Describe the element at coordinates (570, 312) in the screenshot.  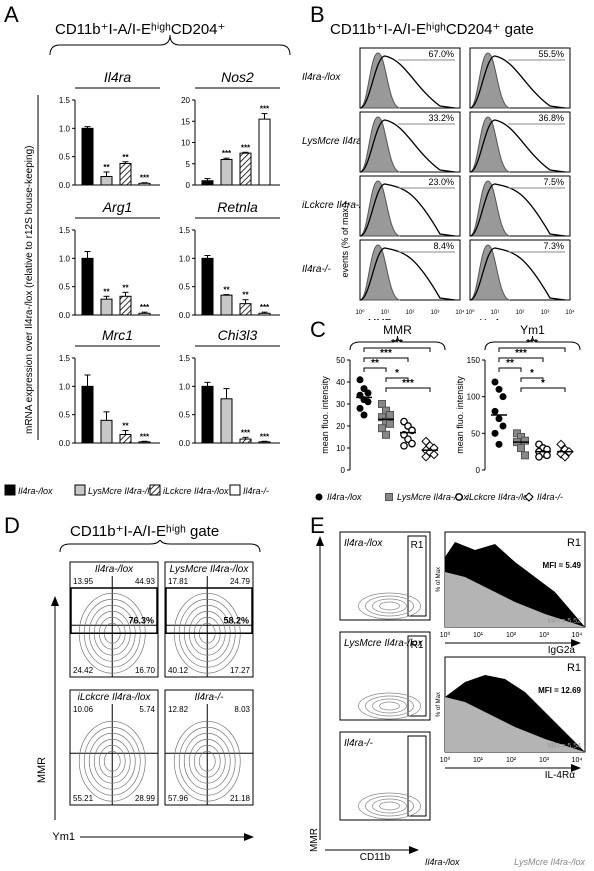
I see `histogram-x-tick: 10⁴` at that location.